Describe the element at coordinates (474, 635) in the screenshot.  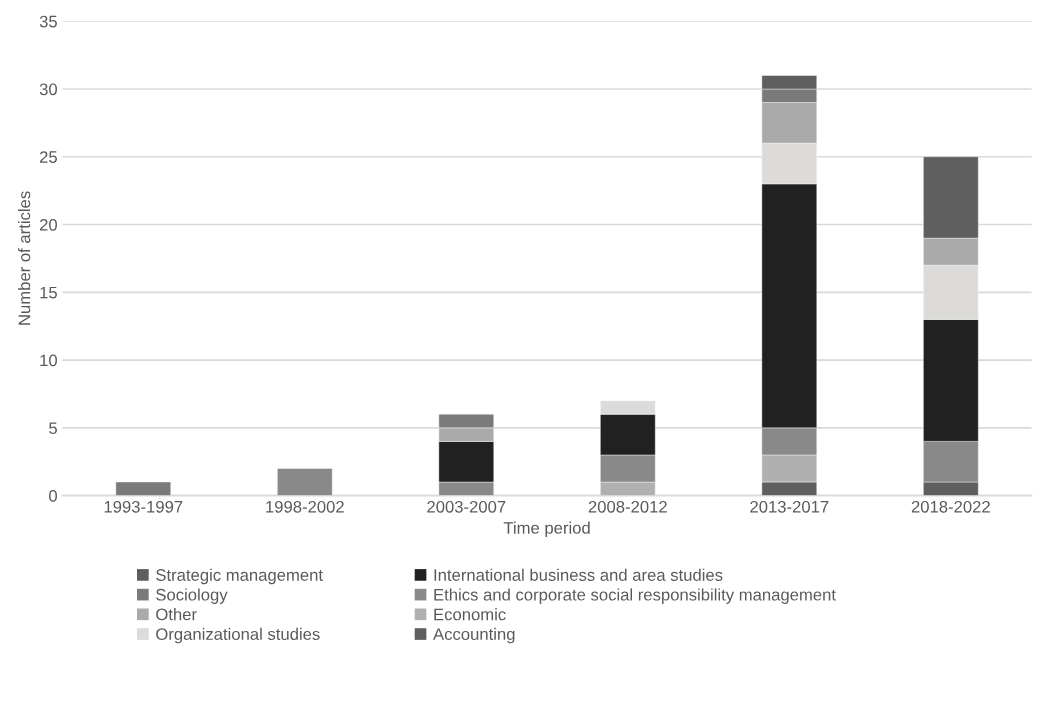
I see `legend-label: Accounting` at that location.